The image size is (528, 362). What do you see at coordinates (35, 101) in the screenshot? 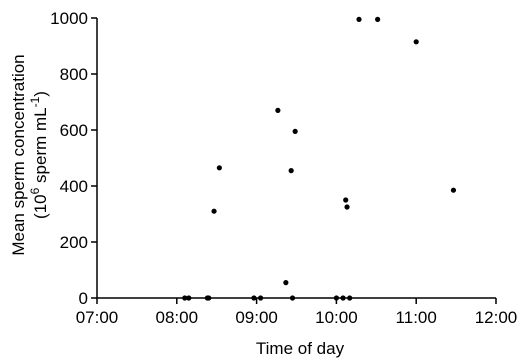
I see `y-axis-title-superscript: -1` at bounding box center [35, 101].